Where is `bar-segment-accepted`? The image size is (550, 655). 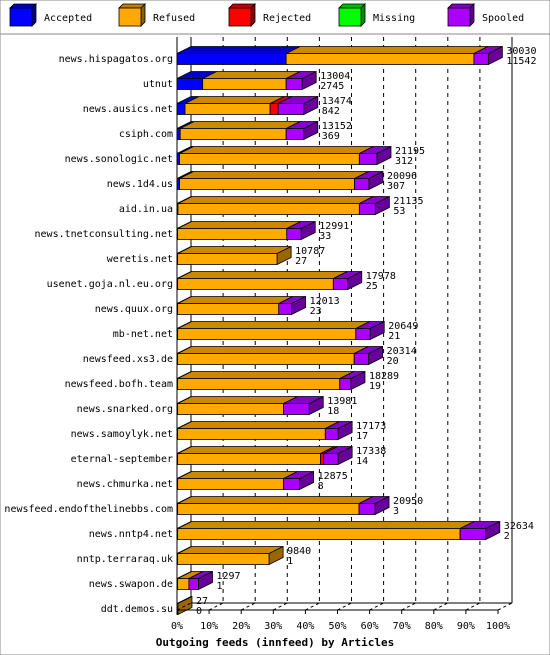 bar-segment-accepted is located at coordinates (190, 84).